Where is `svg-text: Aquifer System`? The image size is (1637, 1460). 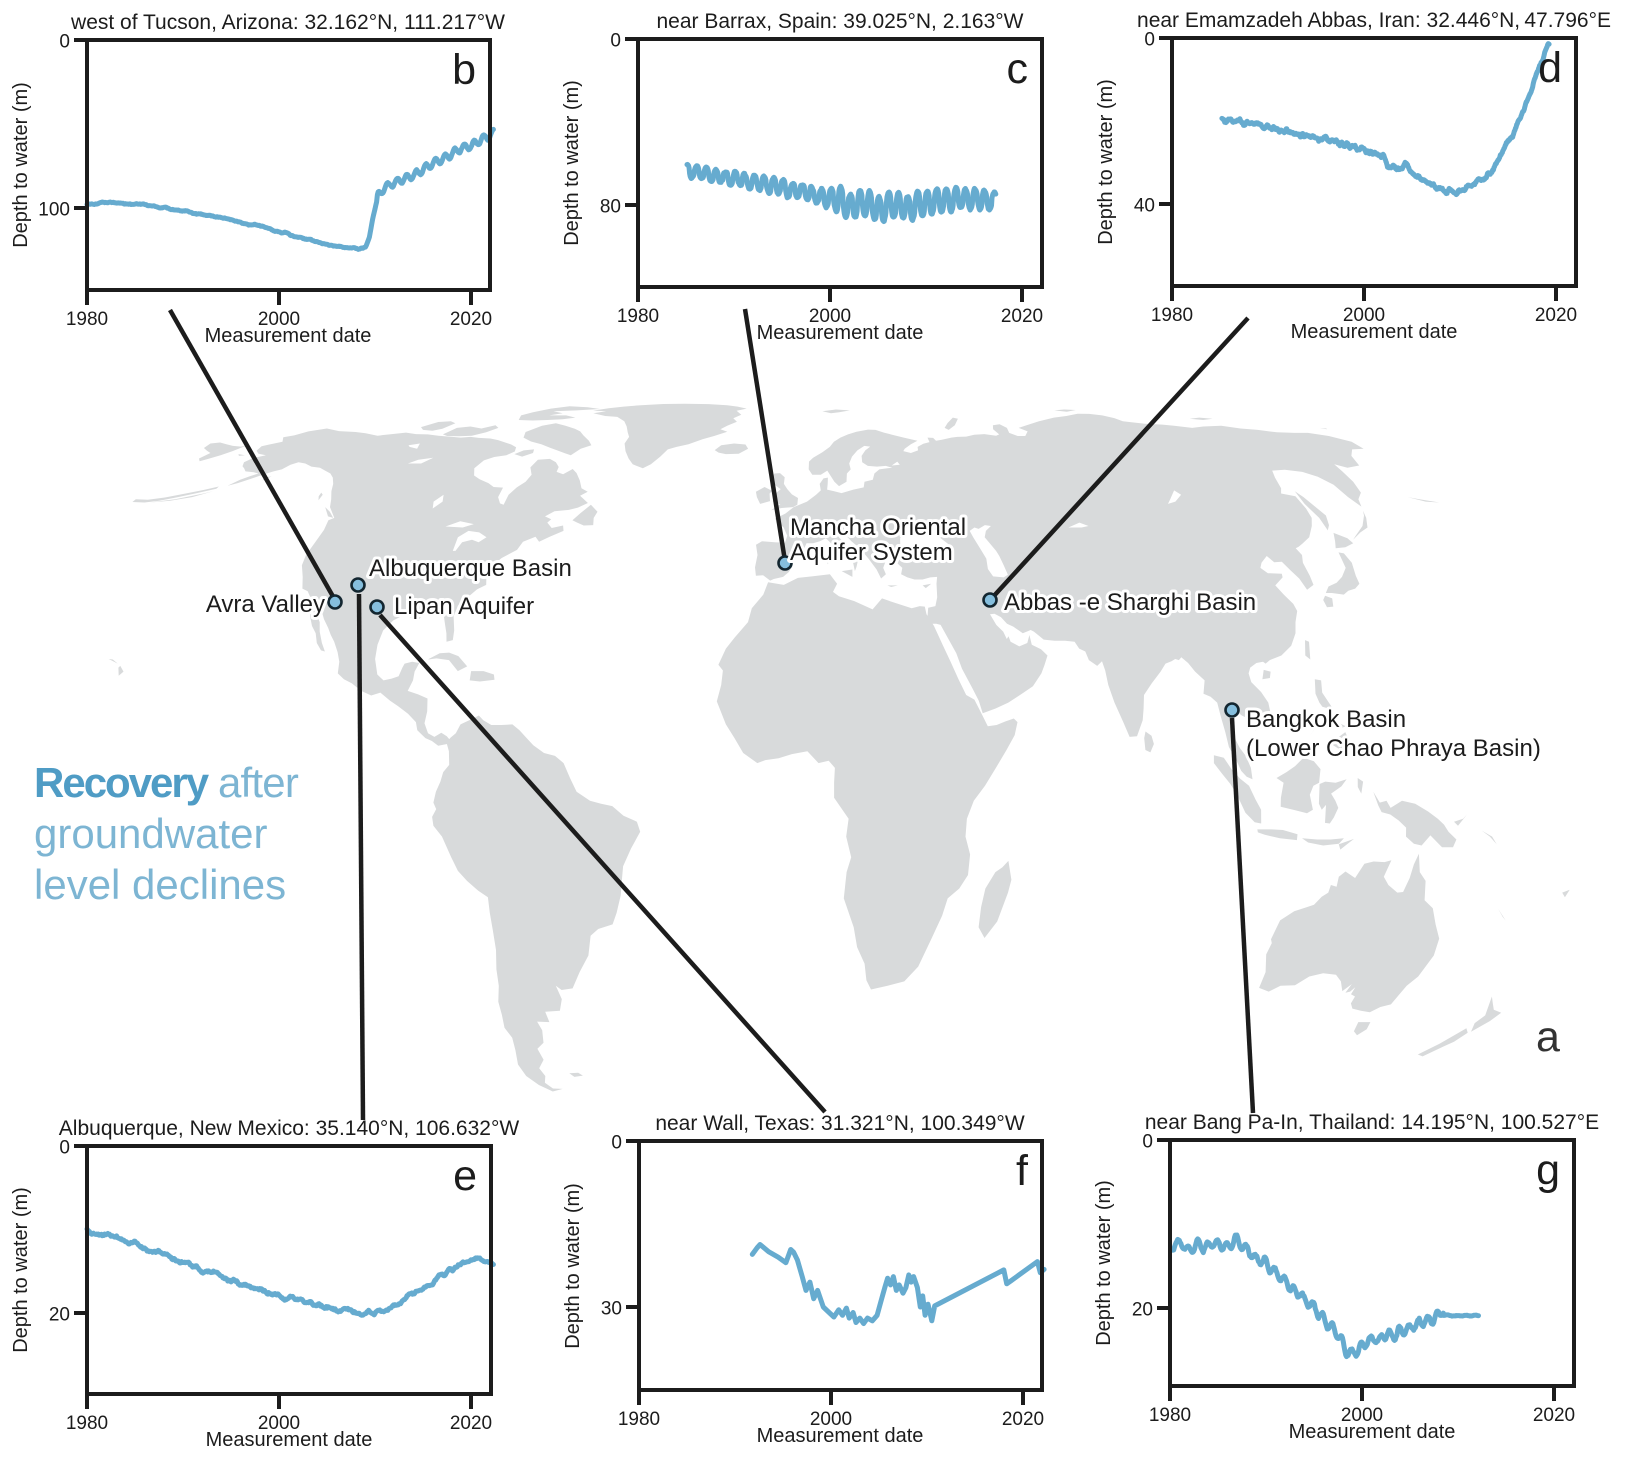 svg-text: Aquifer System is located at coordinates (871, 552).